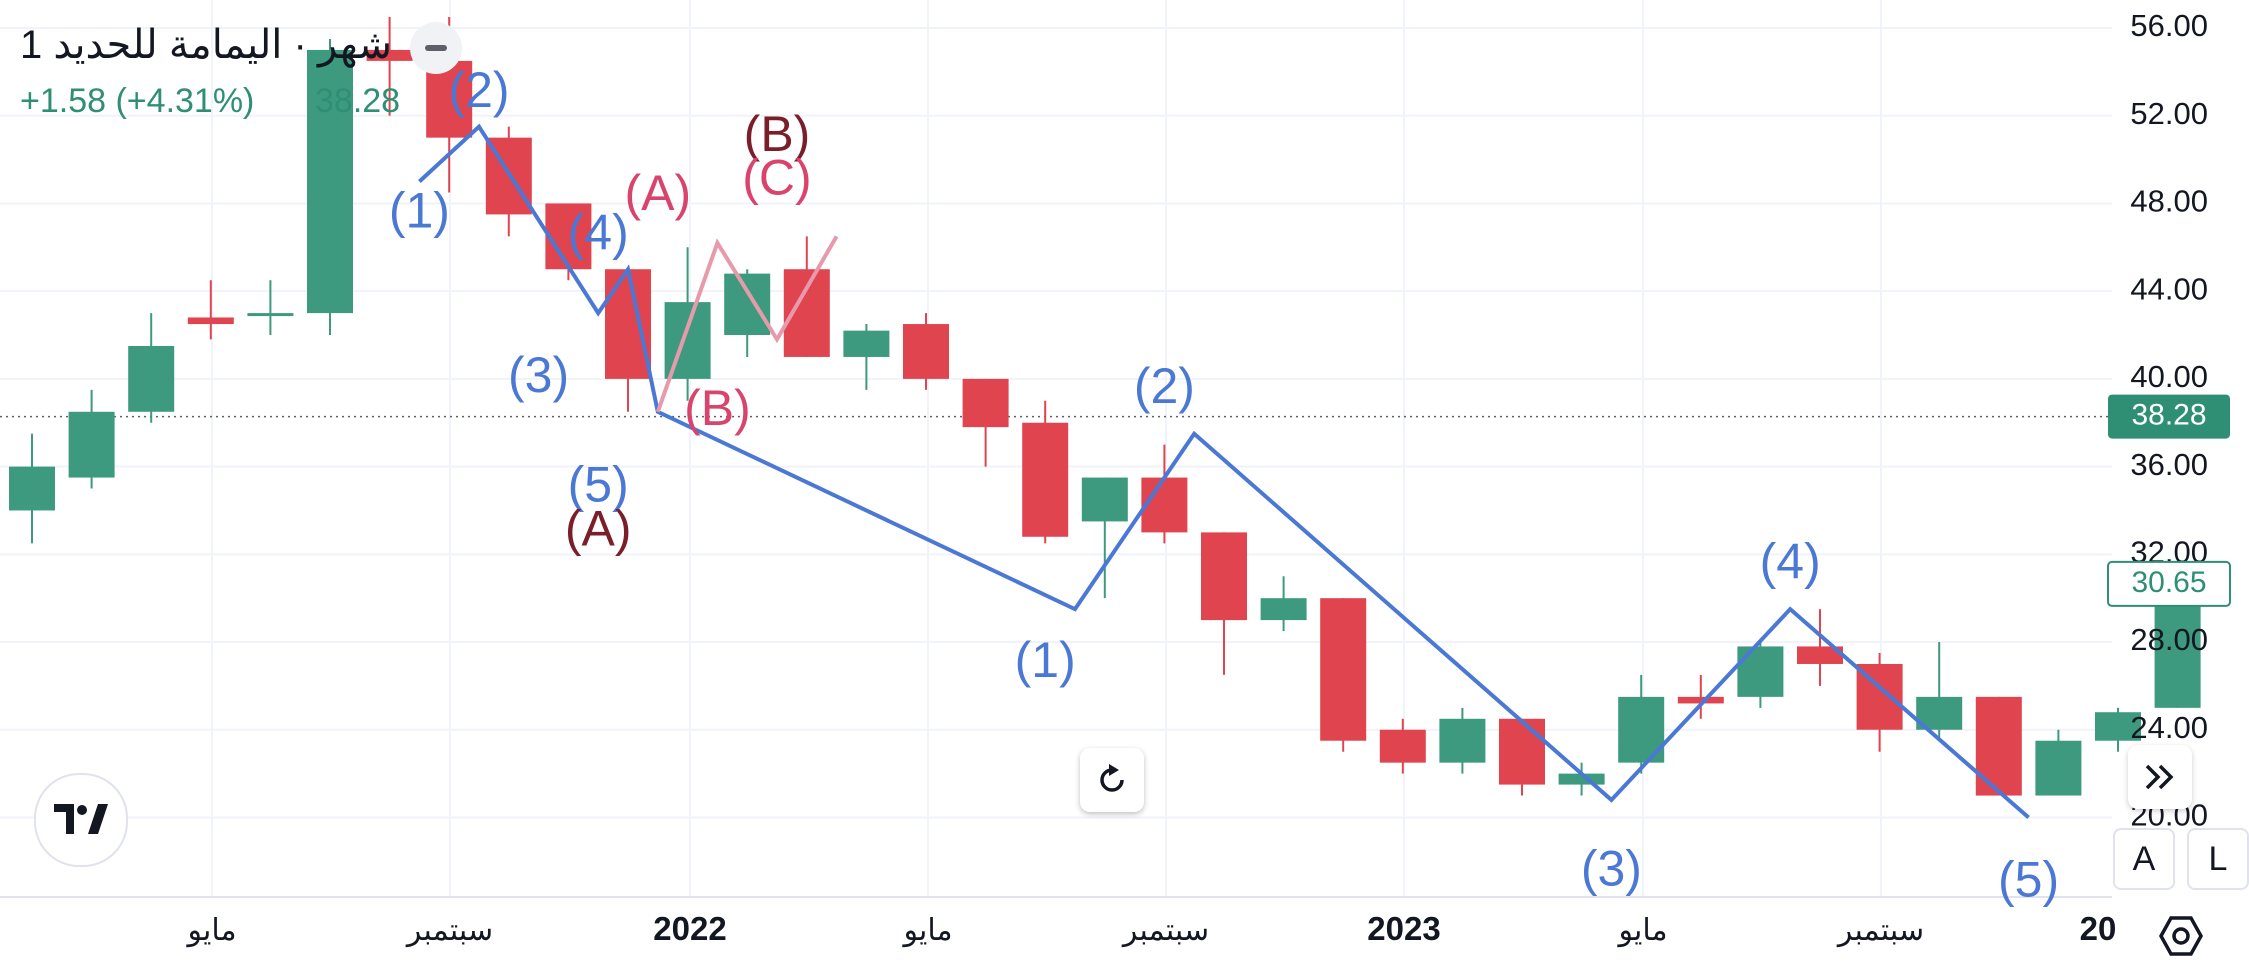 The height and width of the screenshot is (970, 2249). Describe the element at coordinates (2169, 288) in the screenshot. I see `price-tick: 44.00` at that location.